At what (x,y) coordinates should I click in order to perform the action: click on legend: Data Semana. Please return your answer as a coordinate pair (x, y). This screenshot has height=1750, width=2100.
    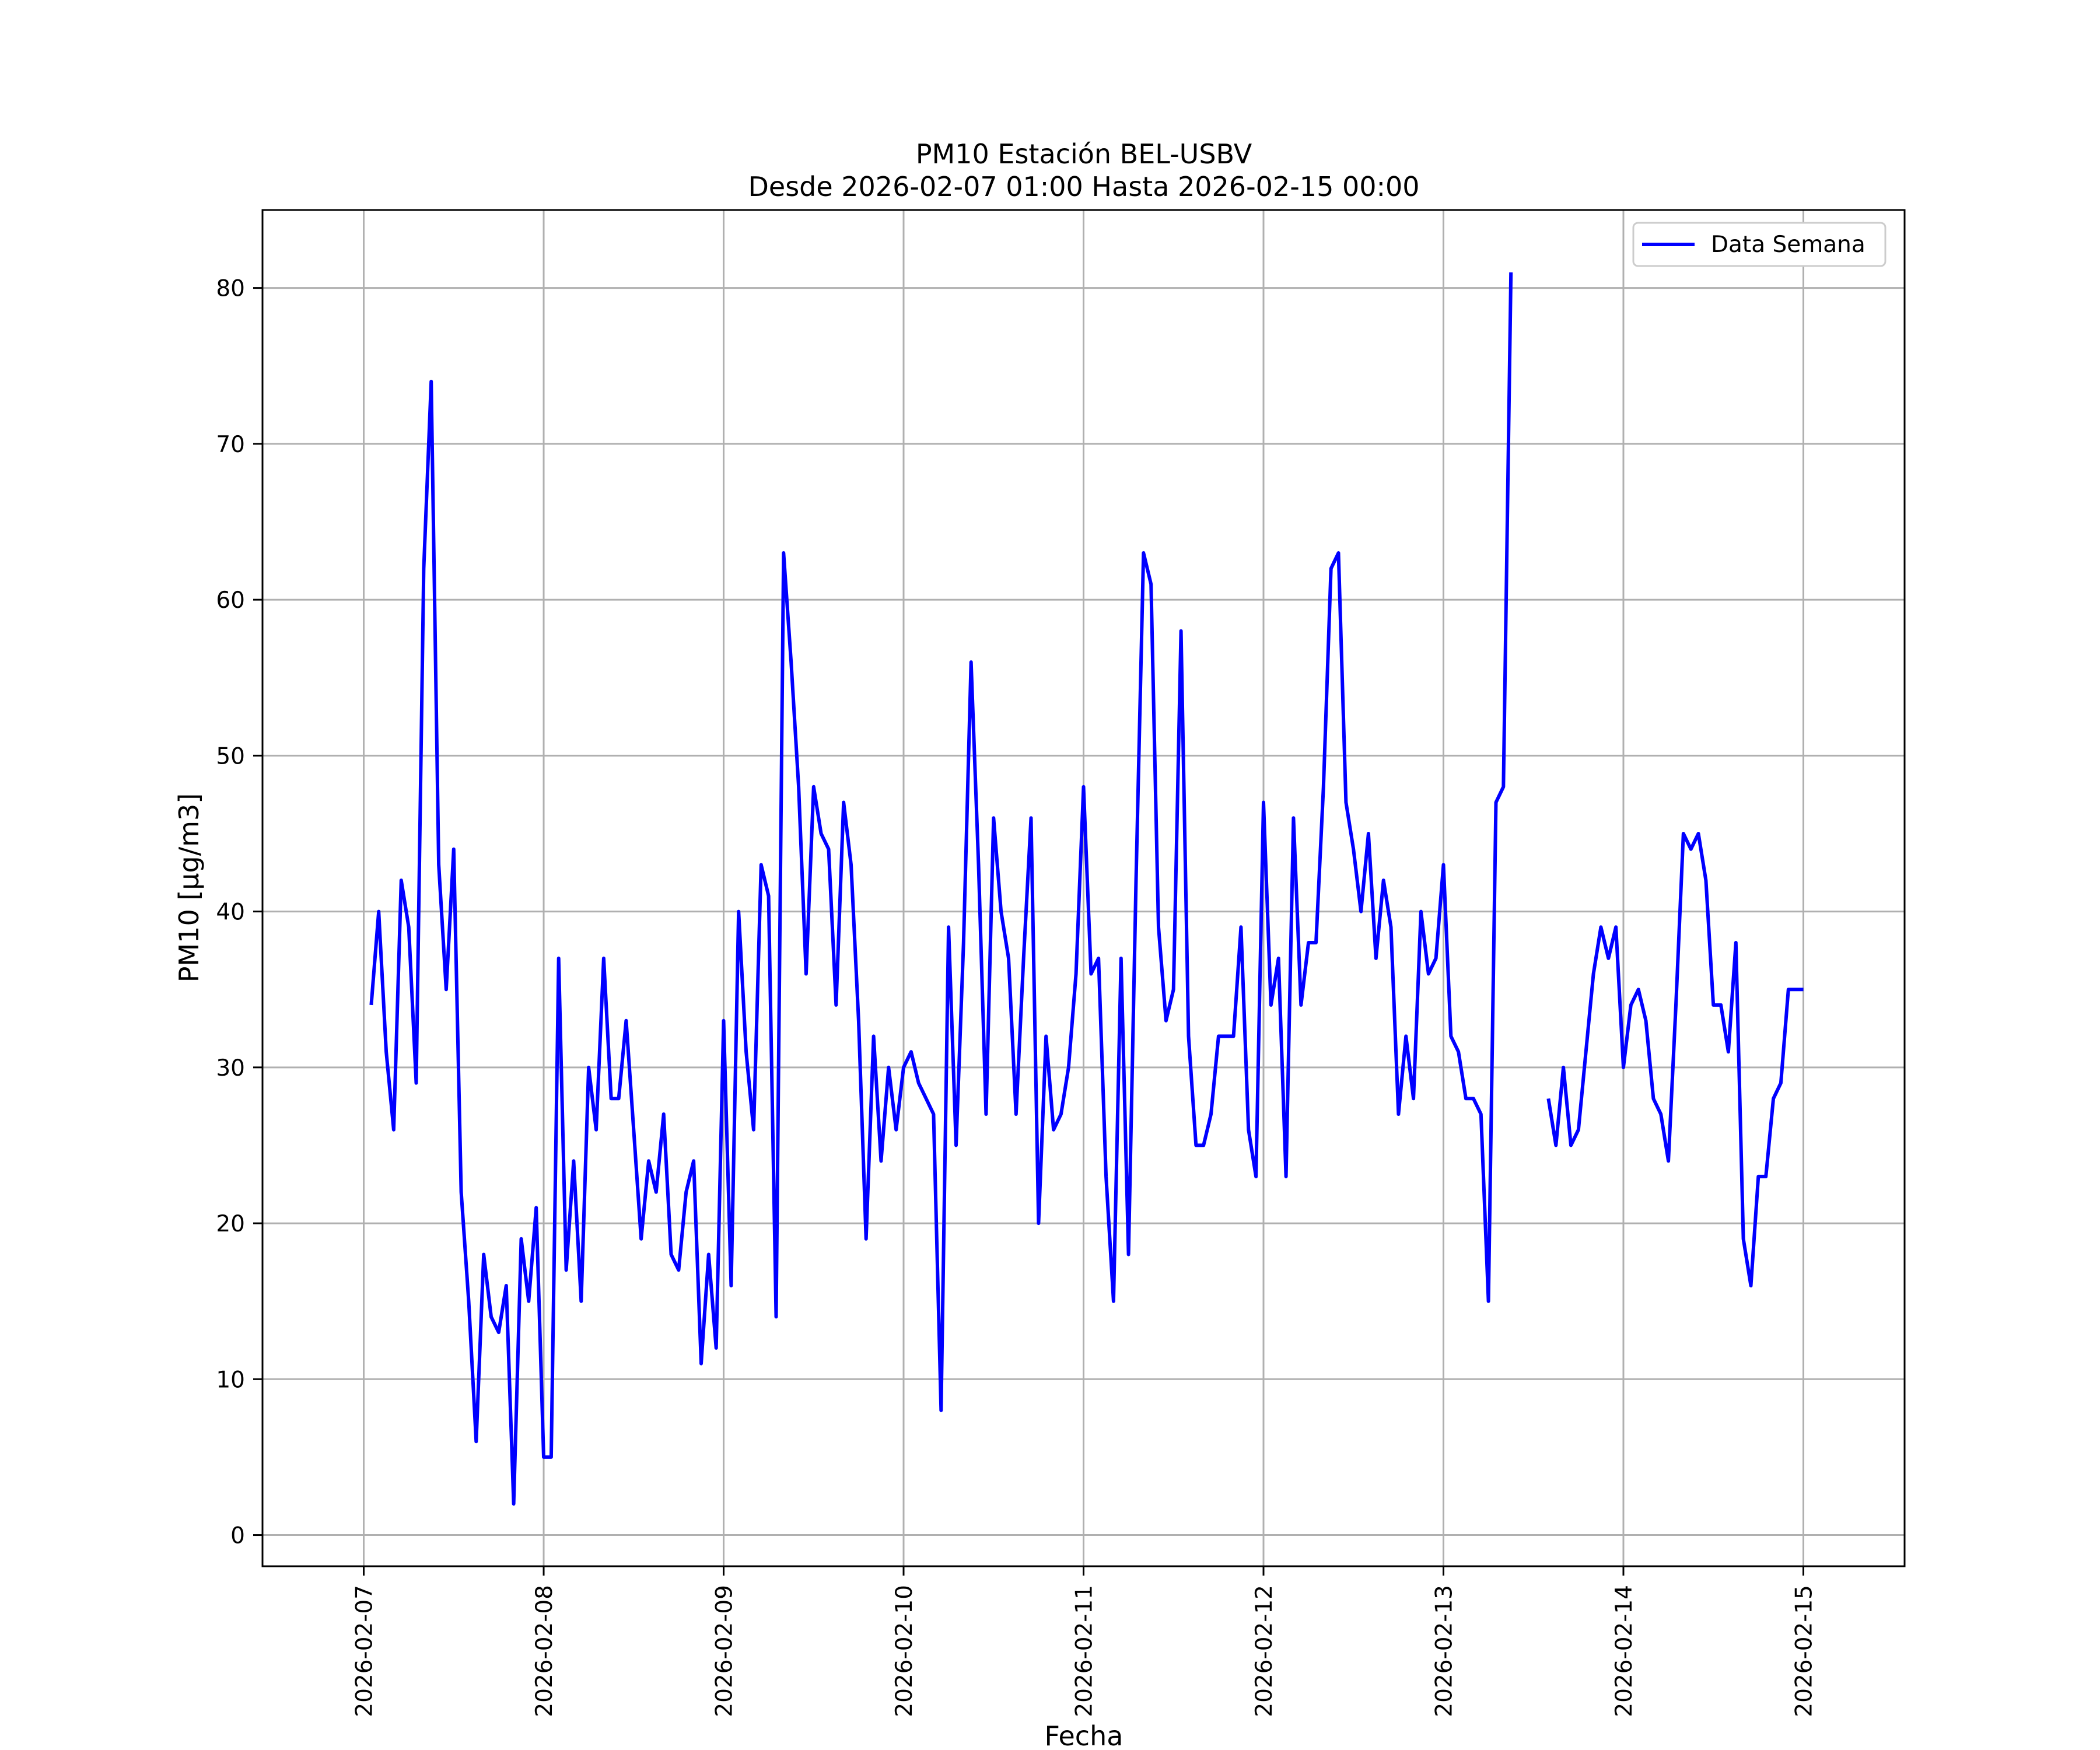
    Looking at the image, I should click on (1759, 244).